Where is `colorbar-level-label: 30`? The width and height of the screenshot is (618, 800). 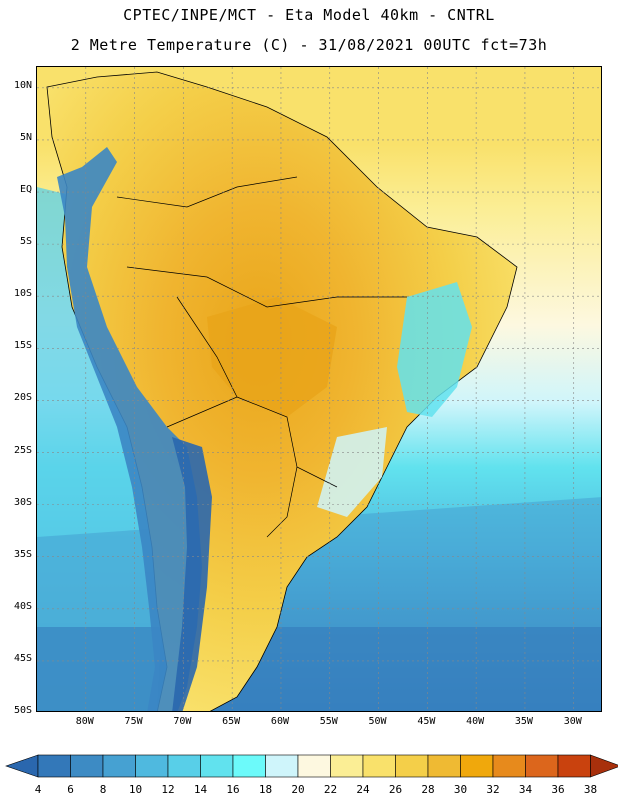 colorbar-level-label: 30 is located at coordinates (460, 789).